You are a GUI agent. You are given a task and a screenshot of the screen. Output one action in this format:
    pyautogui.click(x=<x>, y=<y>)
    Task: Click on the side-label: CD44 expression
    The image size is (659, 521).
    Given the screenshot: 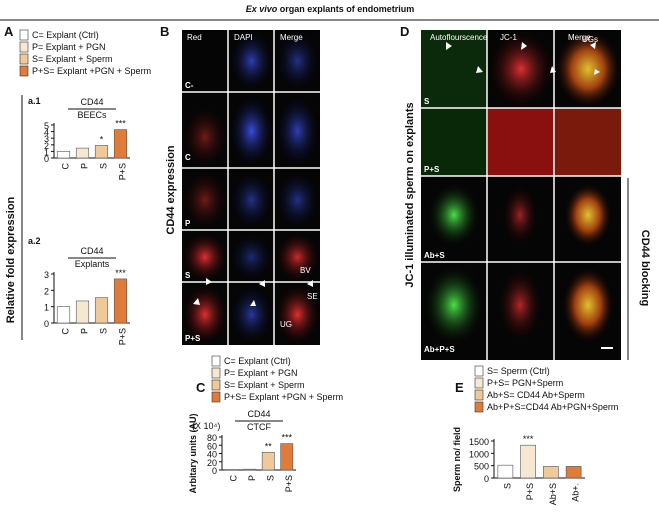 What is the action you would take?
    pyautogui.click(x=171, y=190)
    